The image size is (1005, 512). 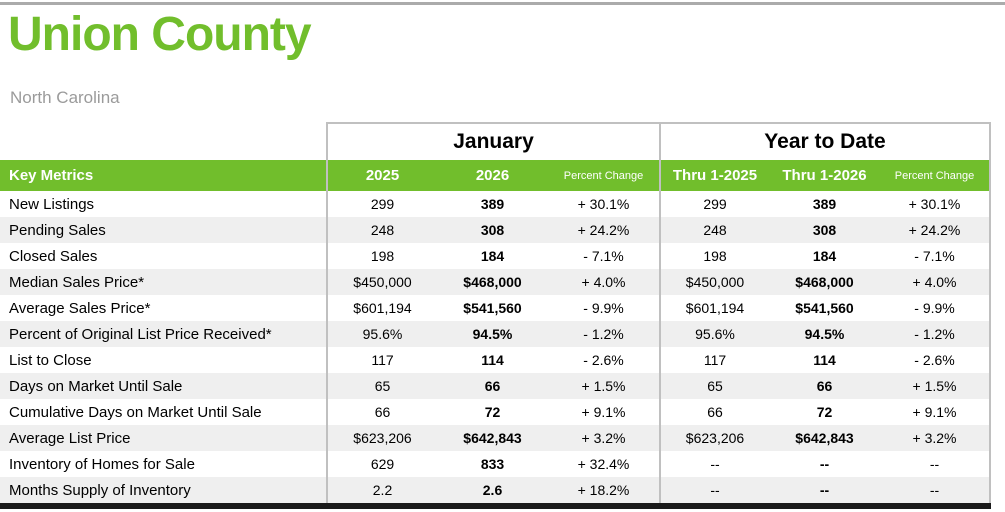 What do you see at coordinates (381, 438) in the screenshot?
I see `value-jan-prev: $623,206` at bounding box center [381, 438].